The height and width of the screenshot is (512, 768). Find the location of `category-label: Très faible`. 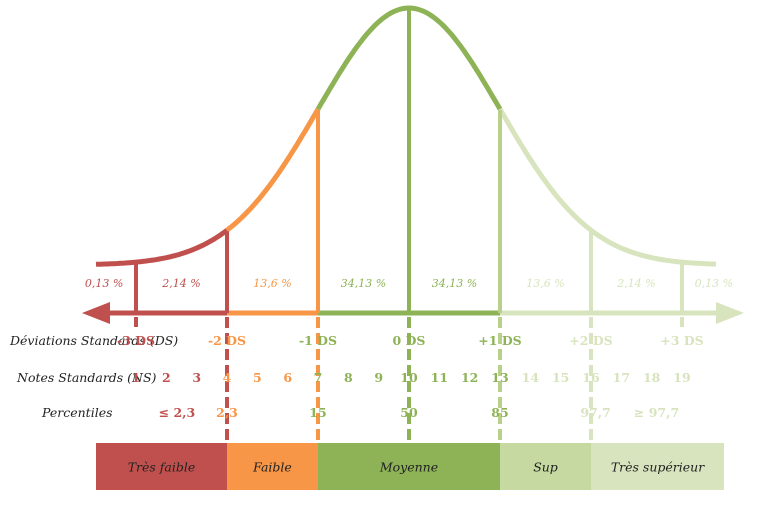

category-label: Très faible is located at coordinates (162, 467).